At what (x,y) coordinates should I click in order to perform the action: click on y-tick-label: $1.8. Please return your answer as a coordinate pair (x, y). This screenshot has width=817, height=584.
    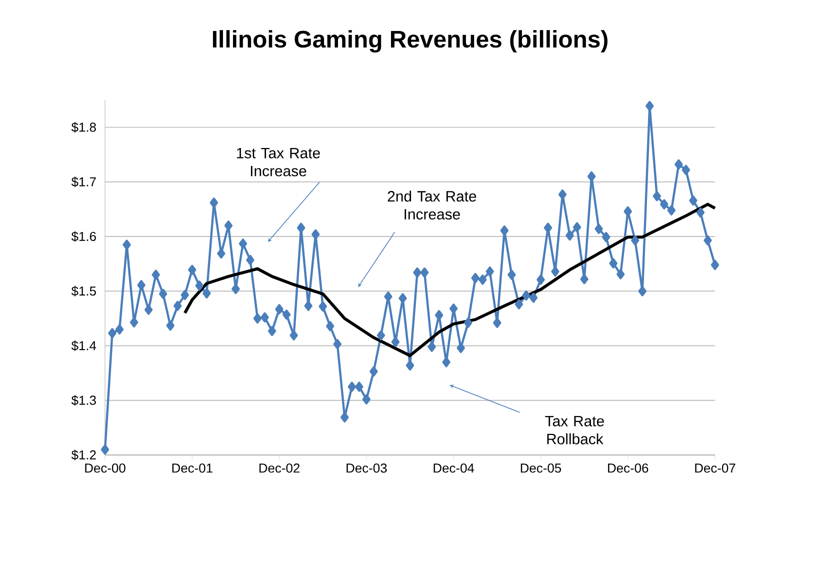
    Looking at the image, I should click on (83, 127).